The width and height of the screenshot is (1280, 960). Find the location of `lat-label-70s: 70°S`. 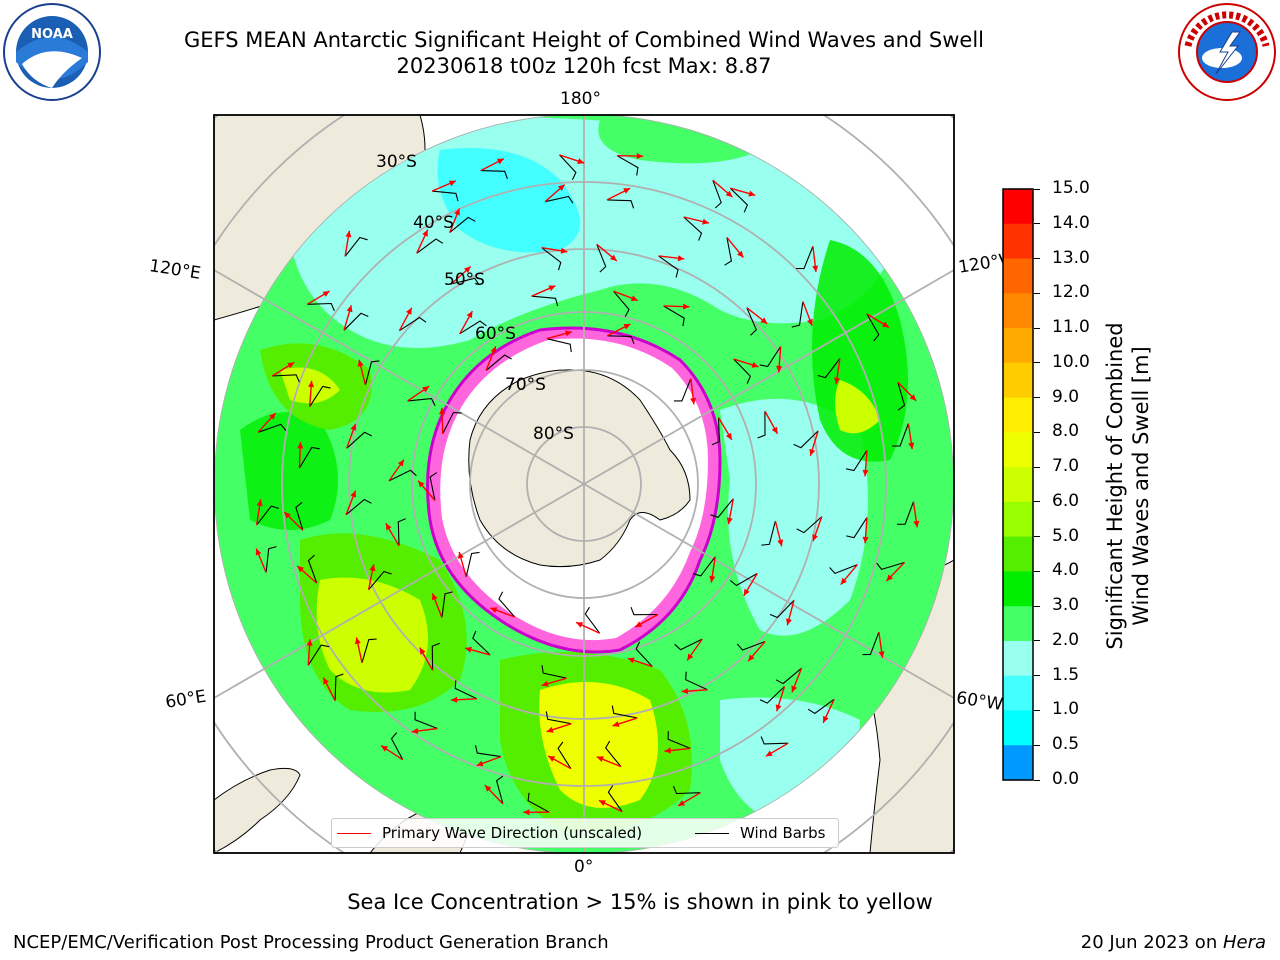

lat-label-70s: 70°S is located at coordinates (525, 385).